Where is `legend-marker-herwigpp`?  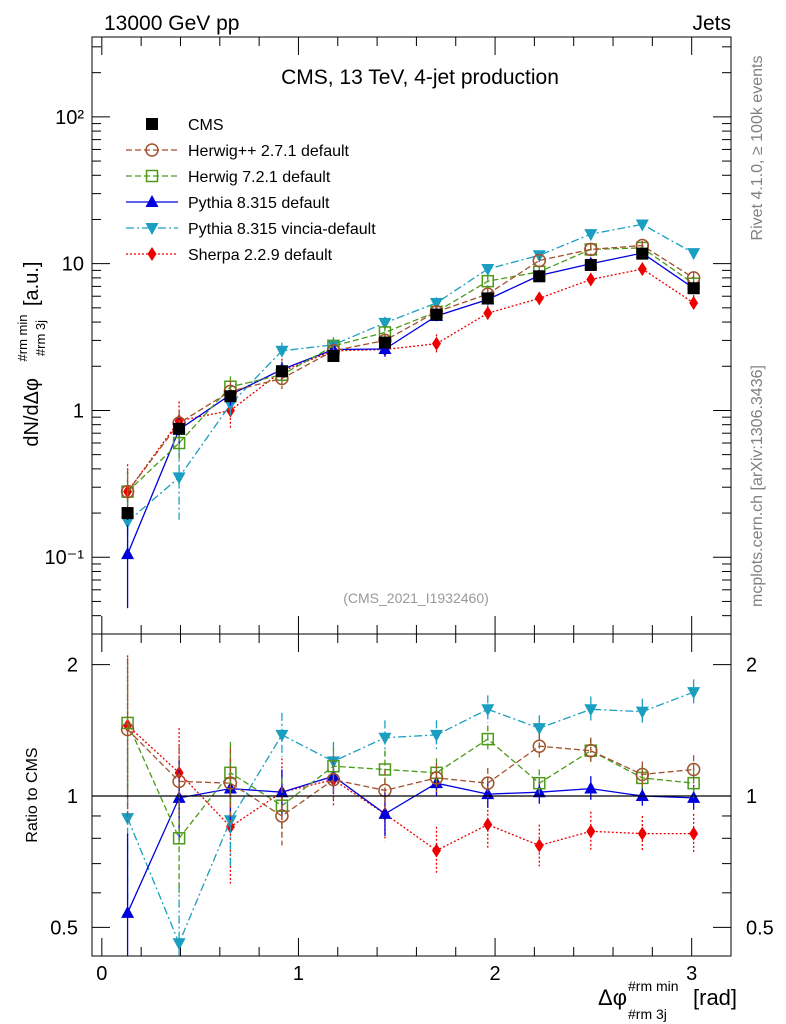 legend-marker-herwigpp is located at coordinates (152, 150).